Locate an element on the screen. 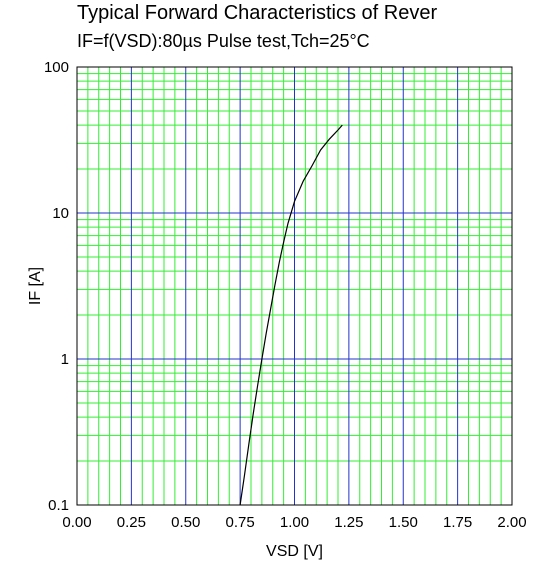  y-tick-label: 10 is located at coordinates (60, 213).